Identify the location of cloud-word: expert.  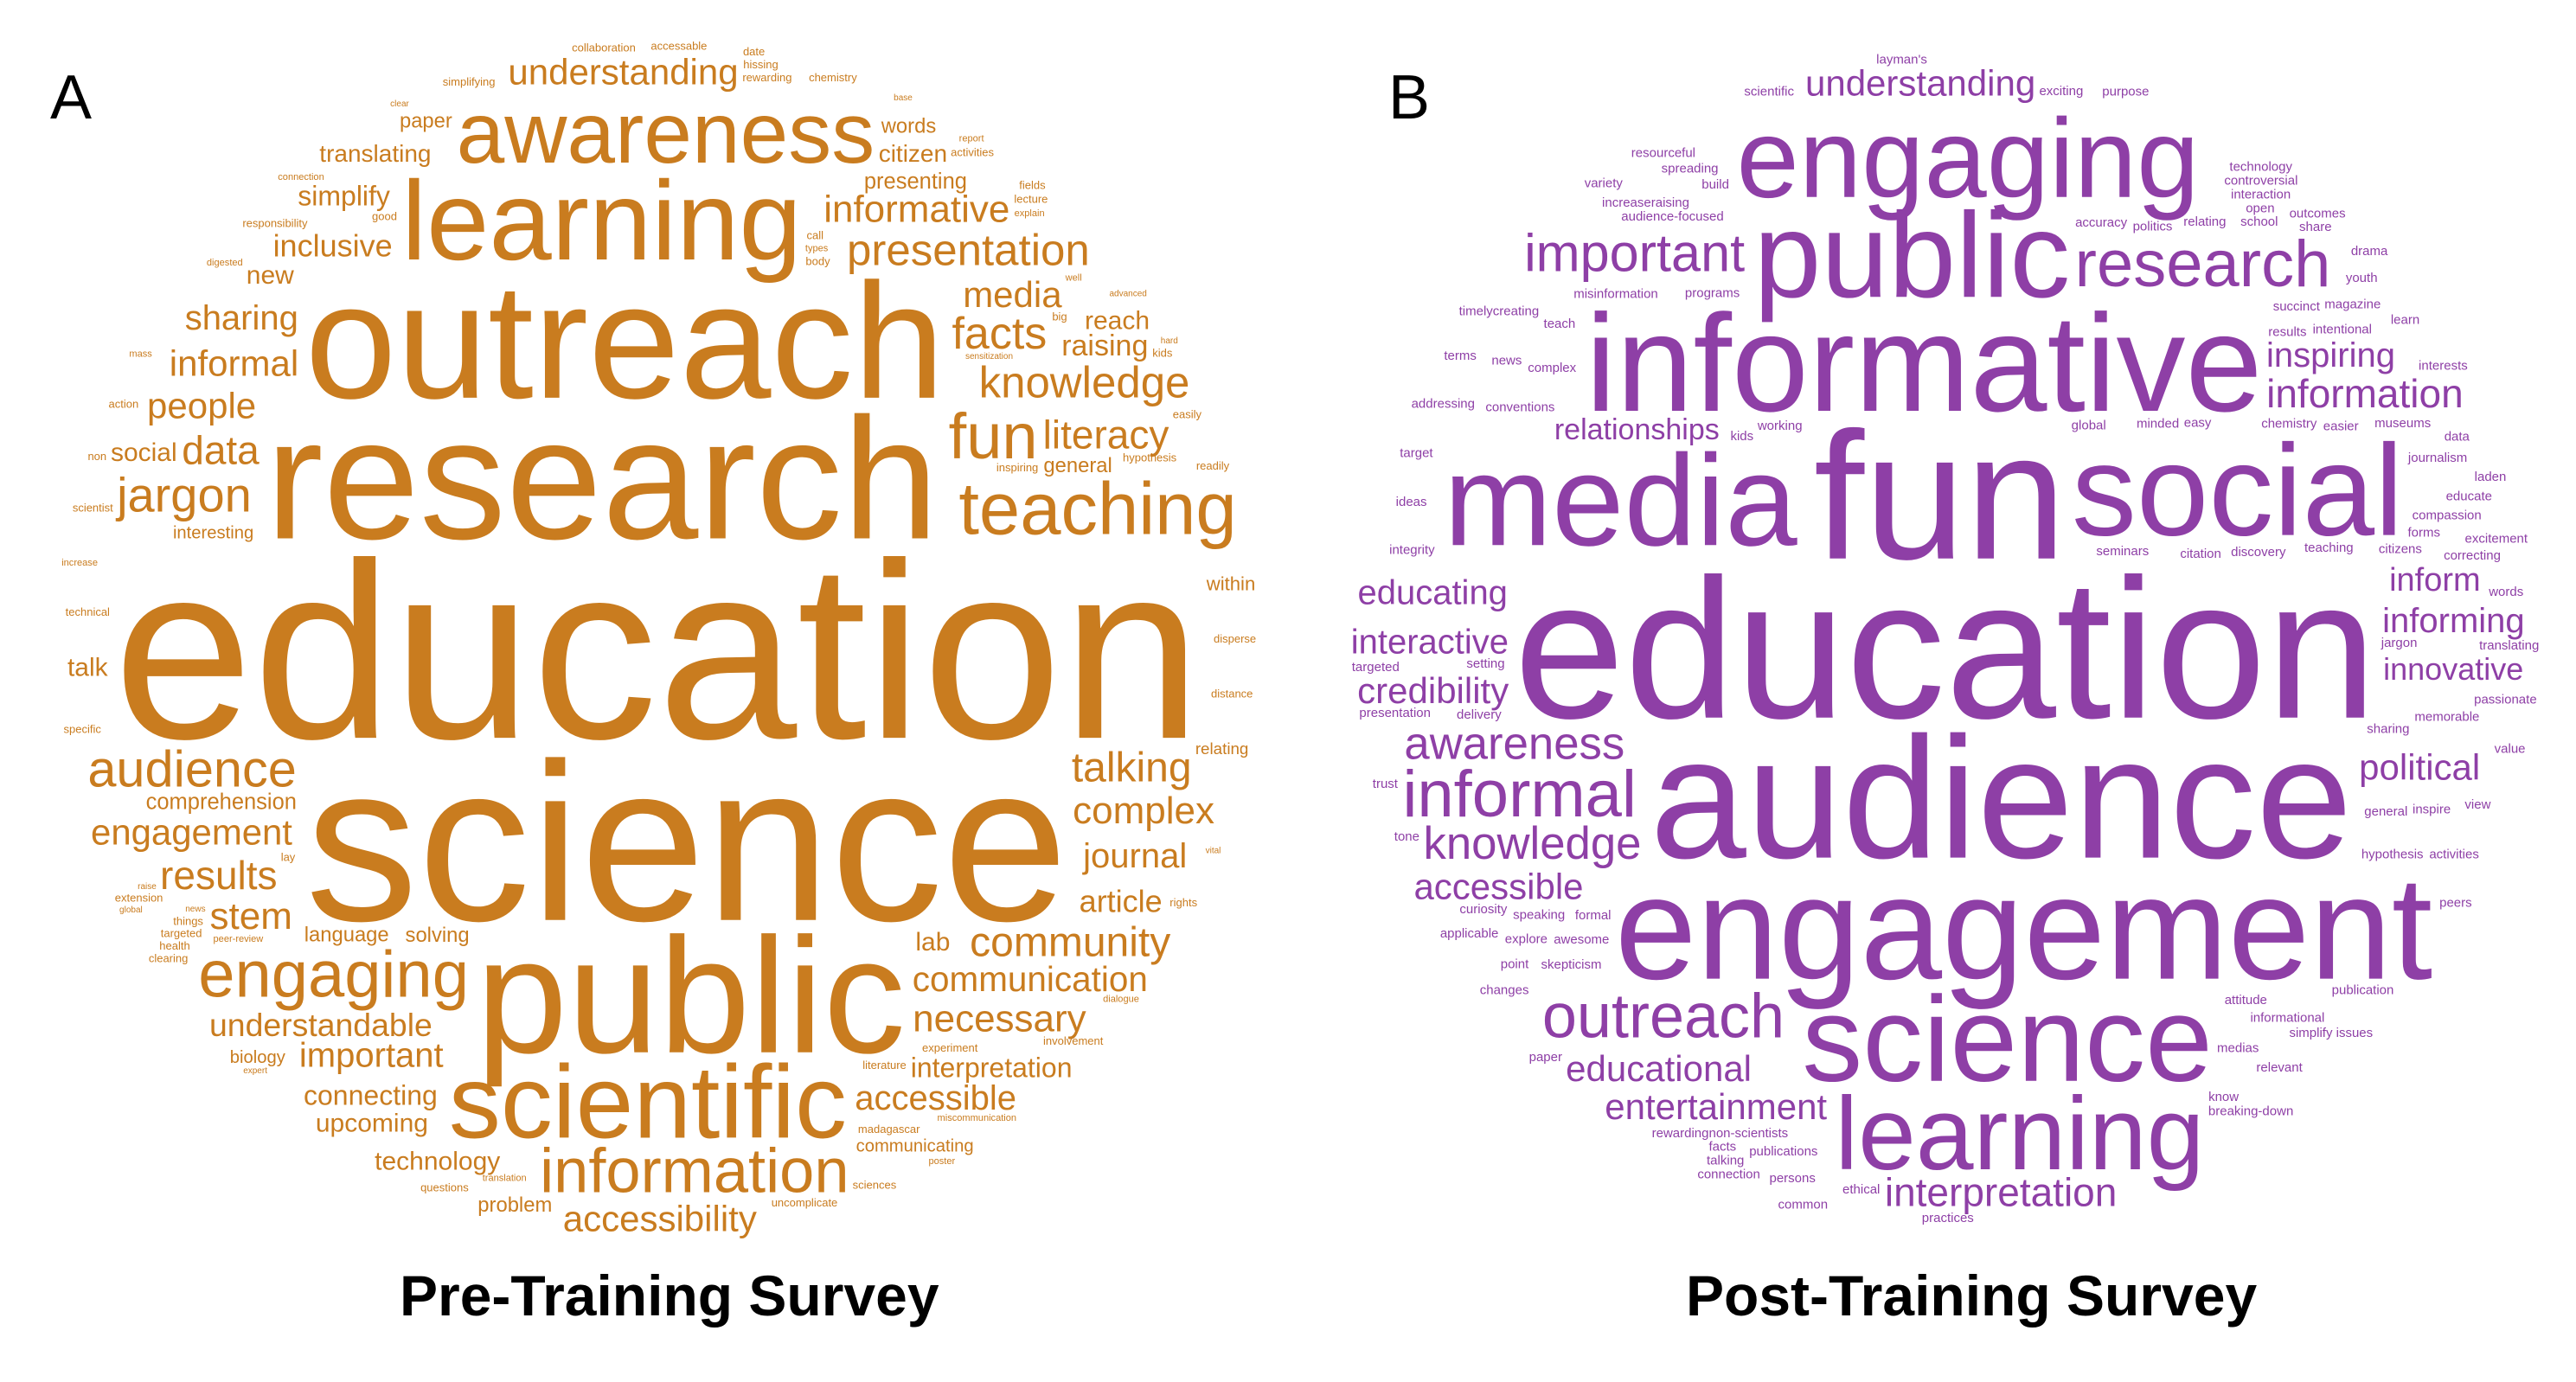
(255, 1071).